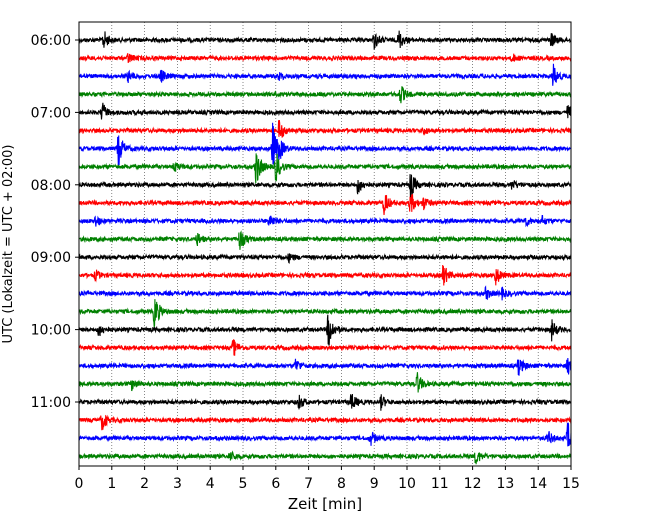 The width and height of the screenshot is (650, 520). I want to click on y-tick-label: 08:00, so click(51, 186).